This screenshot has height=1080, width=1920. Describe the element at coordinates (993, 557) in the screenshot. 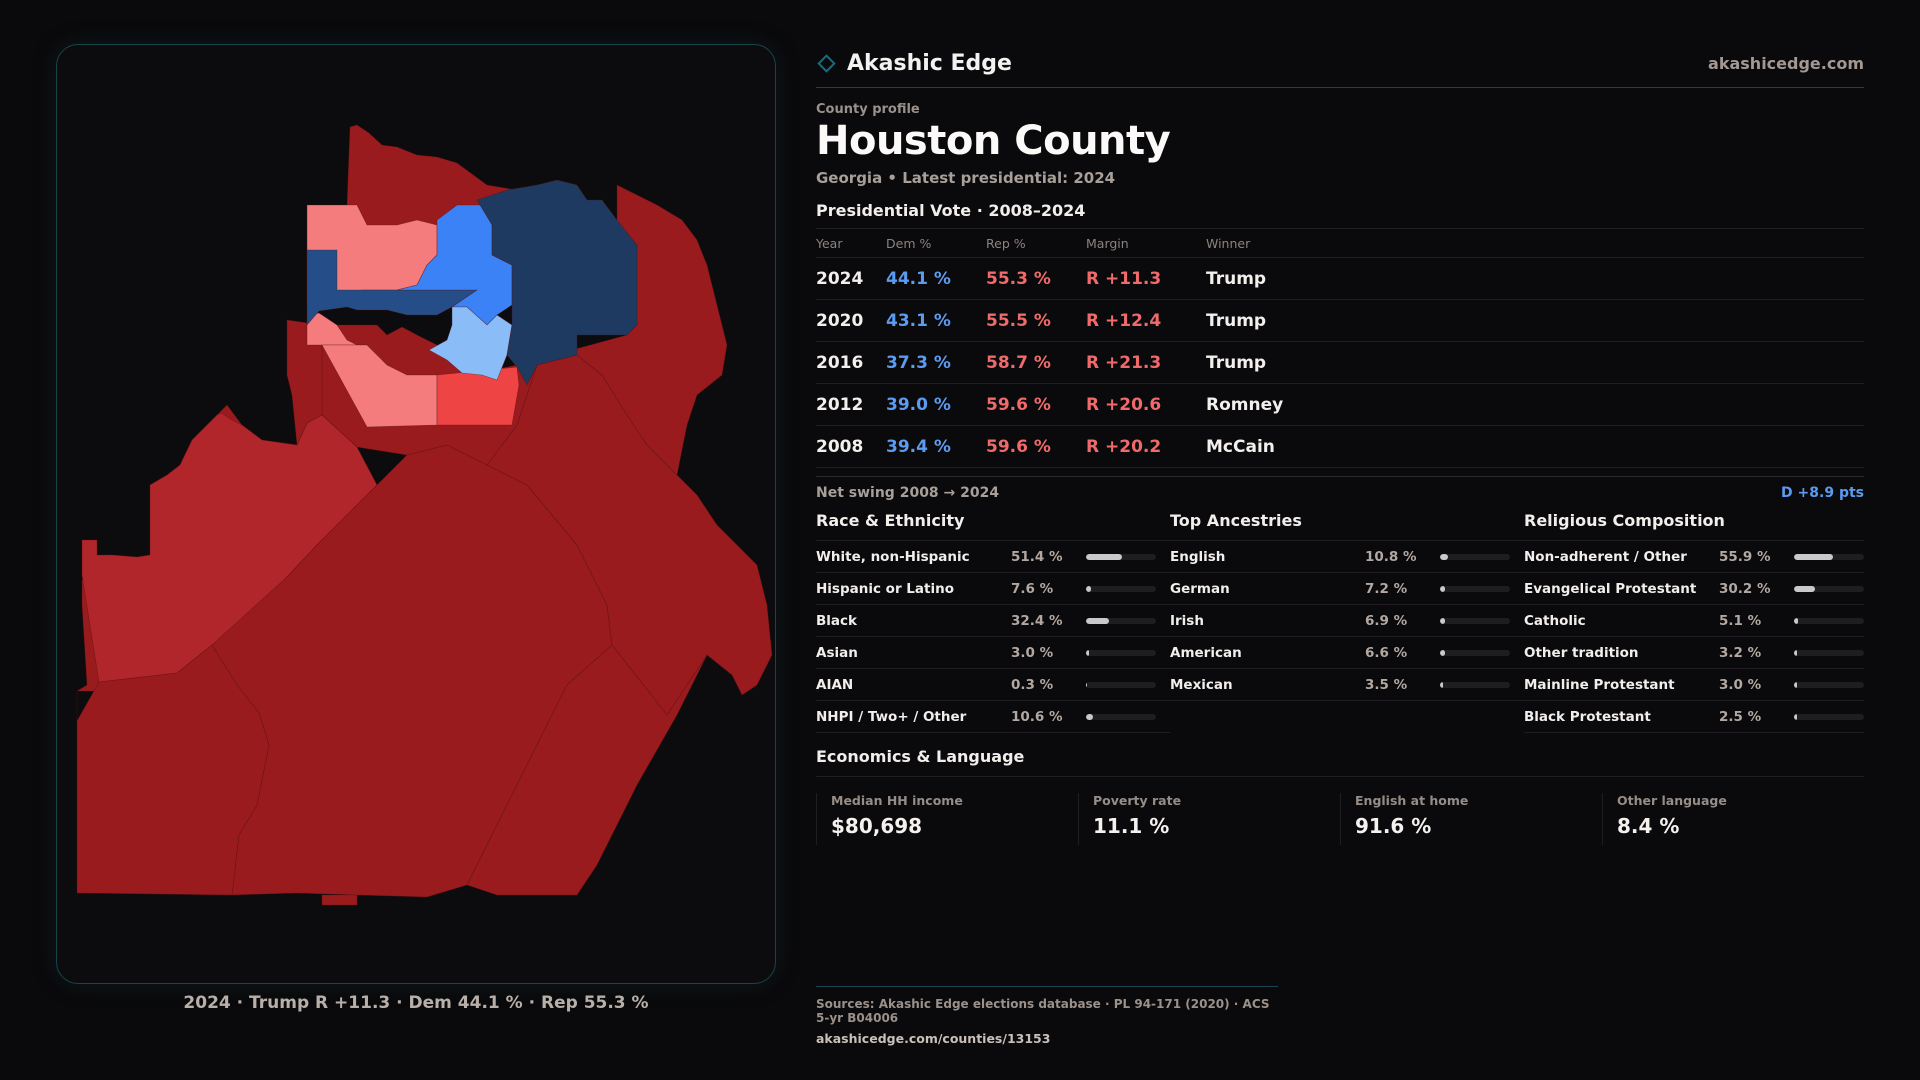

I see `race-row: White, non-Hispanic 51.4 %` at that location.